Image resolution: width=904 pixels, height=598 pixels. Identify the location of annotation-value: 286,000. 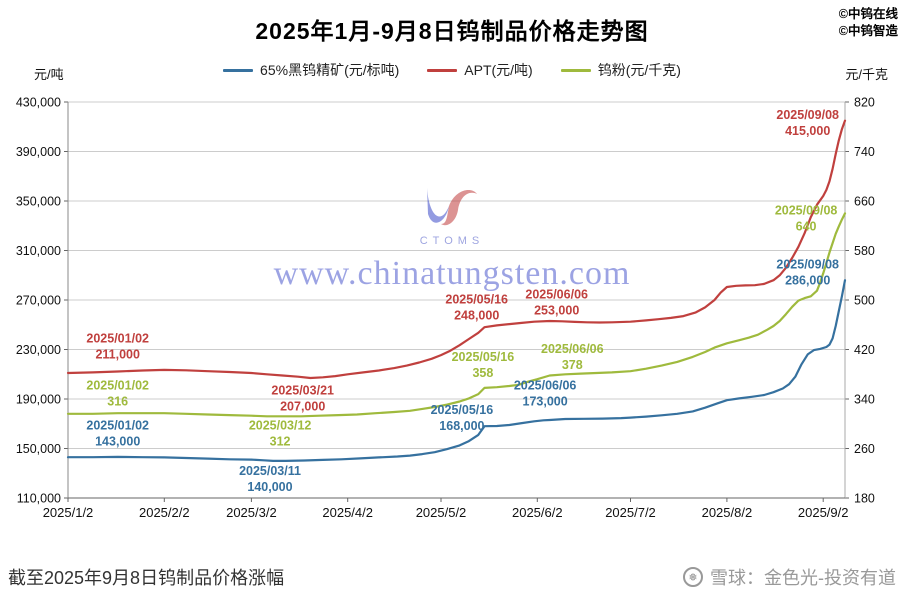
(807, 281).